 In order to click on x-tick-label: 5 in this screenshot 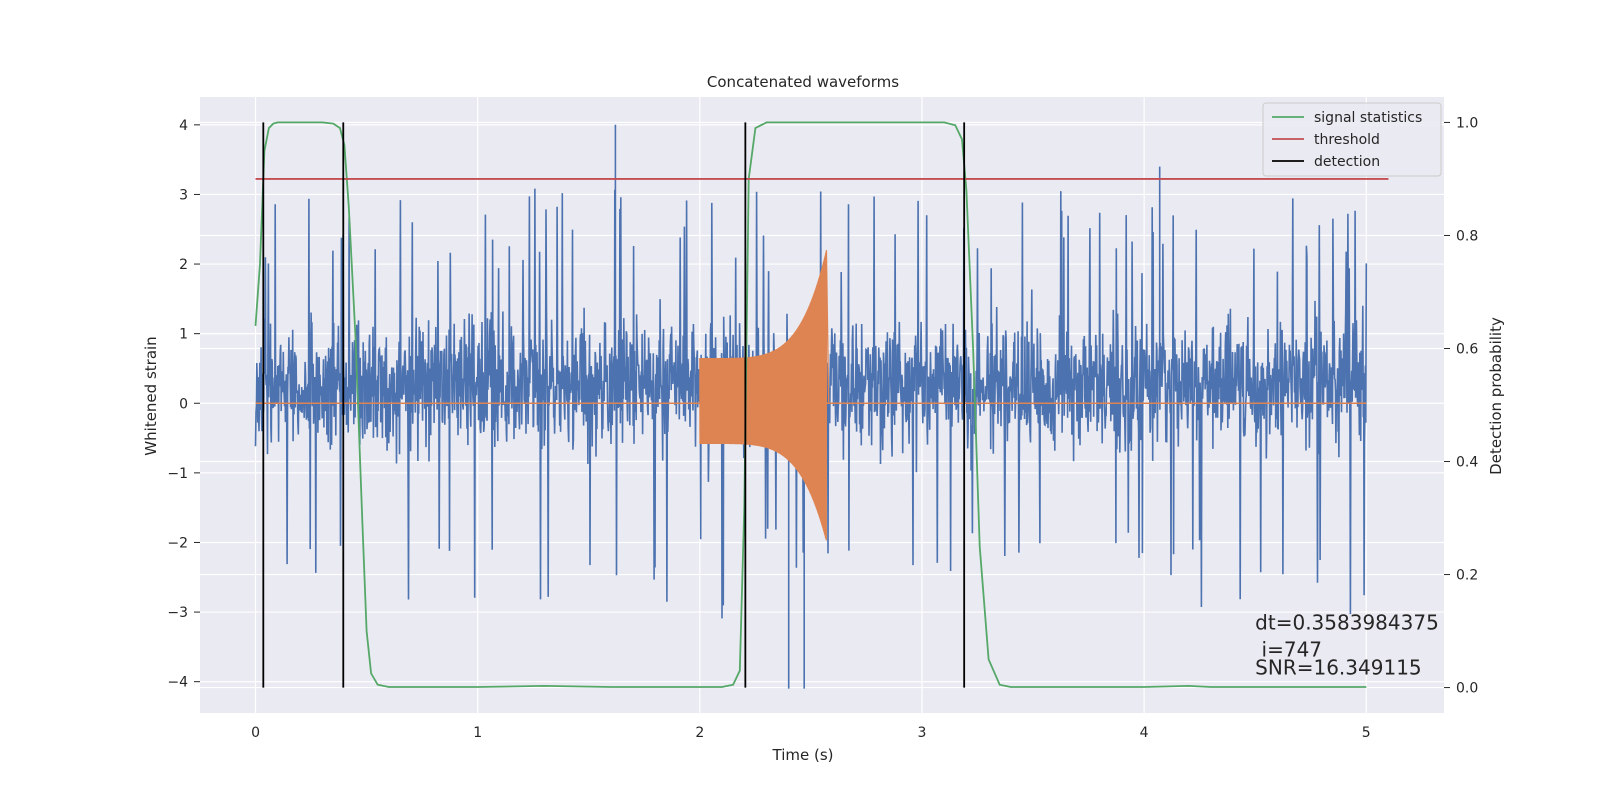, I will do `click(1366, 733)`.